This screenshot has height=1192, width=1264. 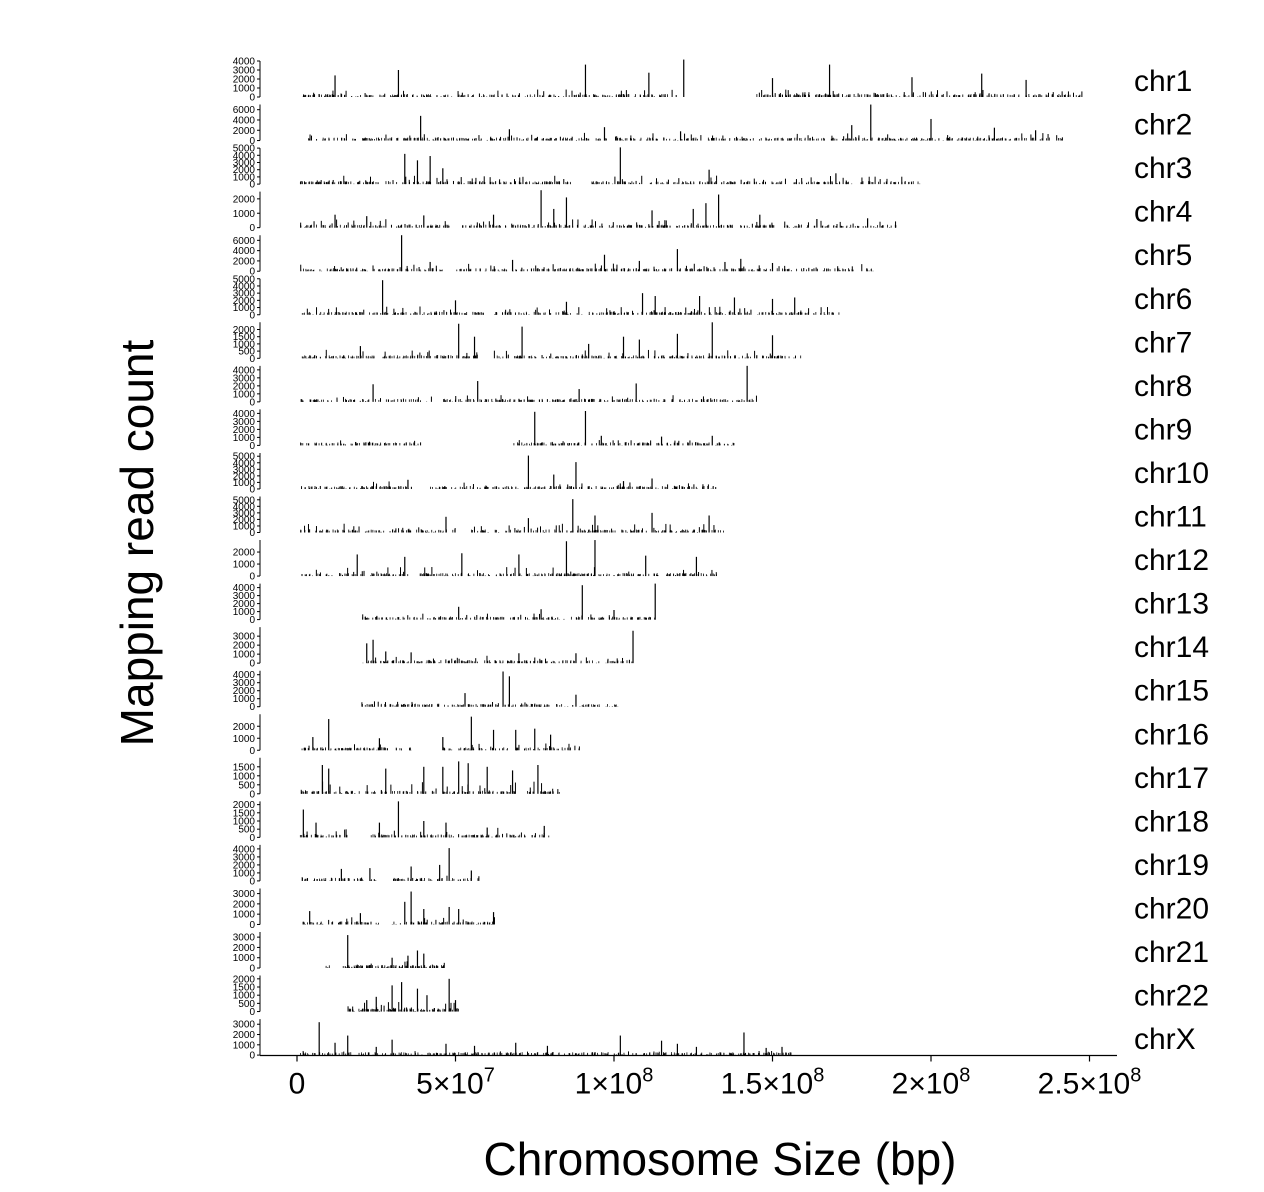 What do you see at coordinates (1171, 691) in the screenshot?
I see `chromosome-label: chr15` at bounding box center [1171, 691].